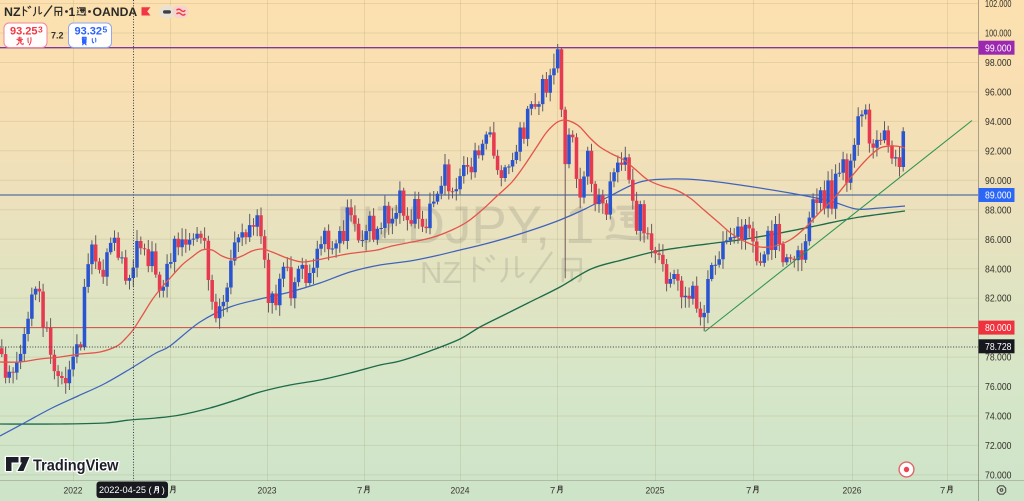  Describe the element at coordinates (40, 30) in the screenshot. I see `svg-text: 3` at that location.